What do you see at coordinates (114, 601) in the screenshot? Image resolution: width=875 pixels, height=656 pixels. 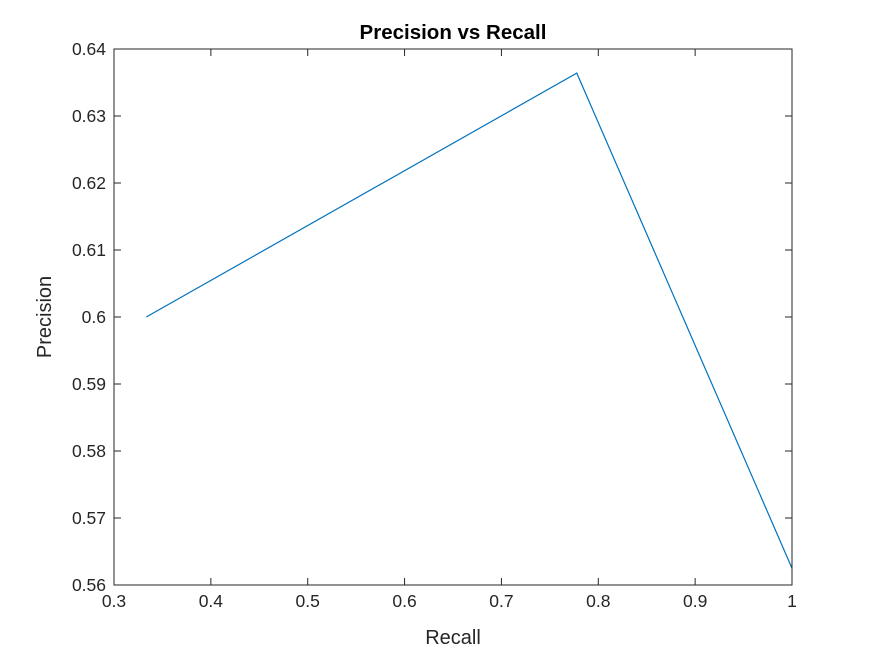 I see `x-tick-label: 0.3` at bounding box center [114, 601].